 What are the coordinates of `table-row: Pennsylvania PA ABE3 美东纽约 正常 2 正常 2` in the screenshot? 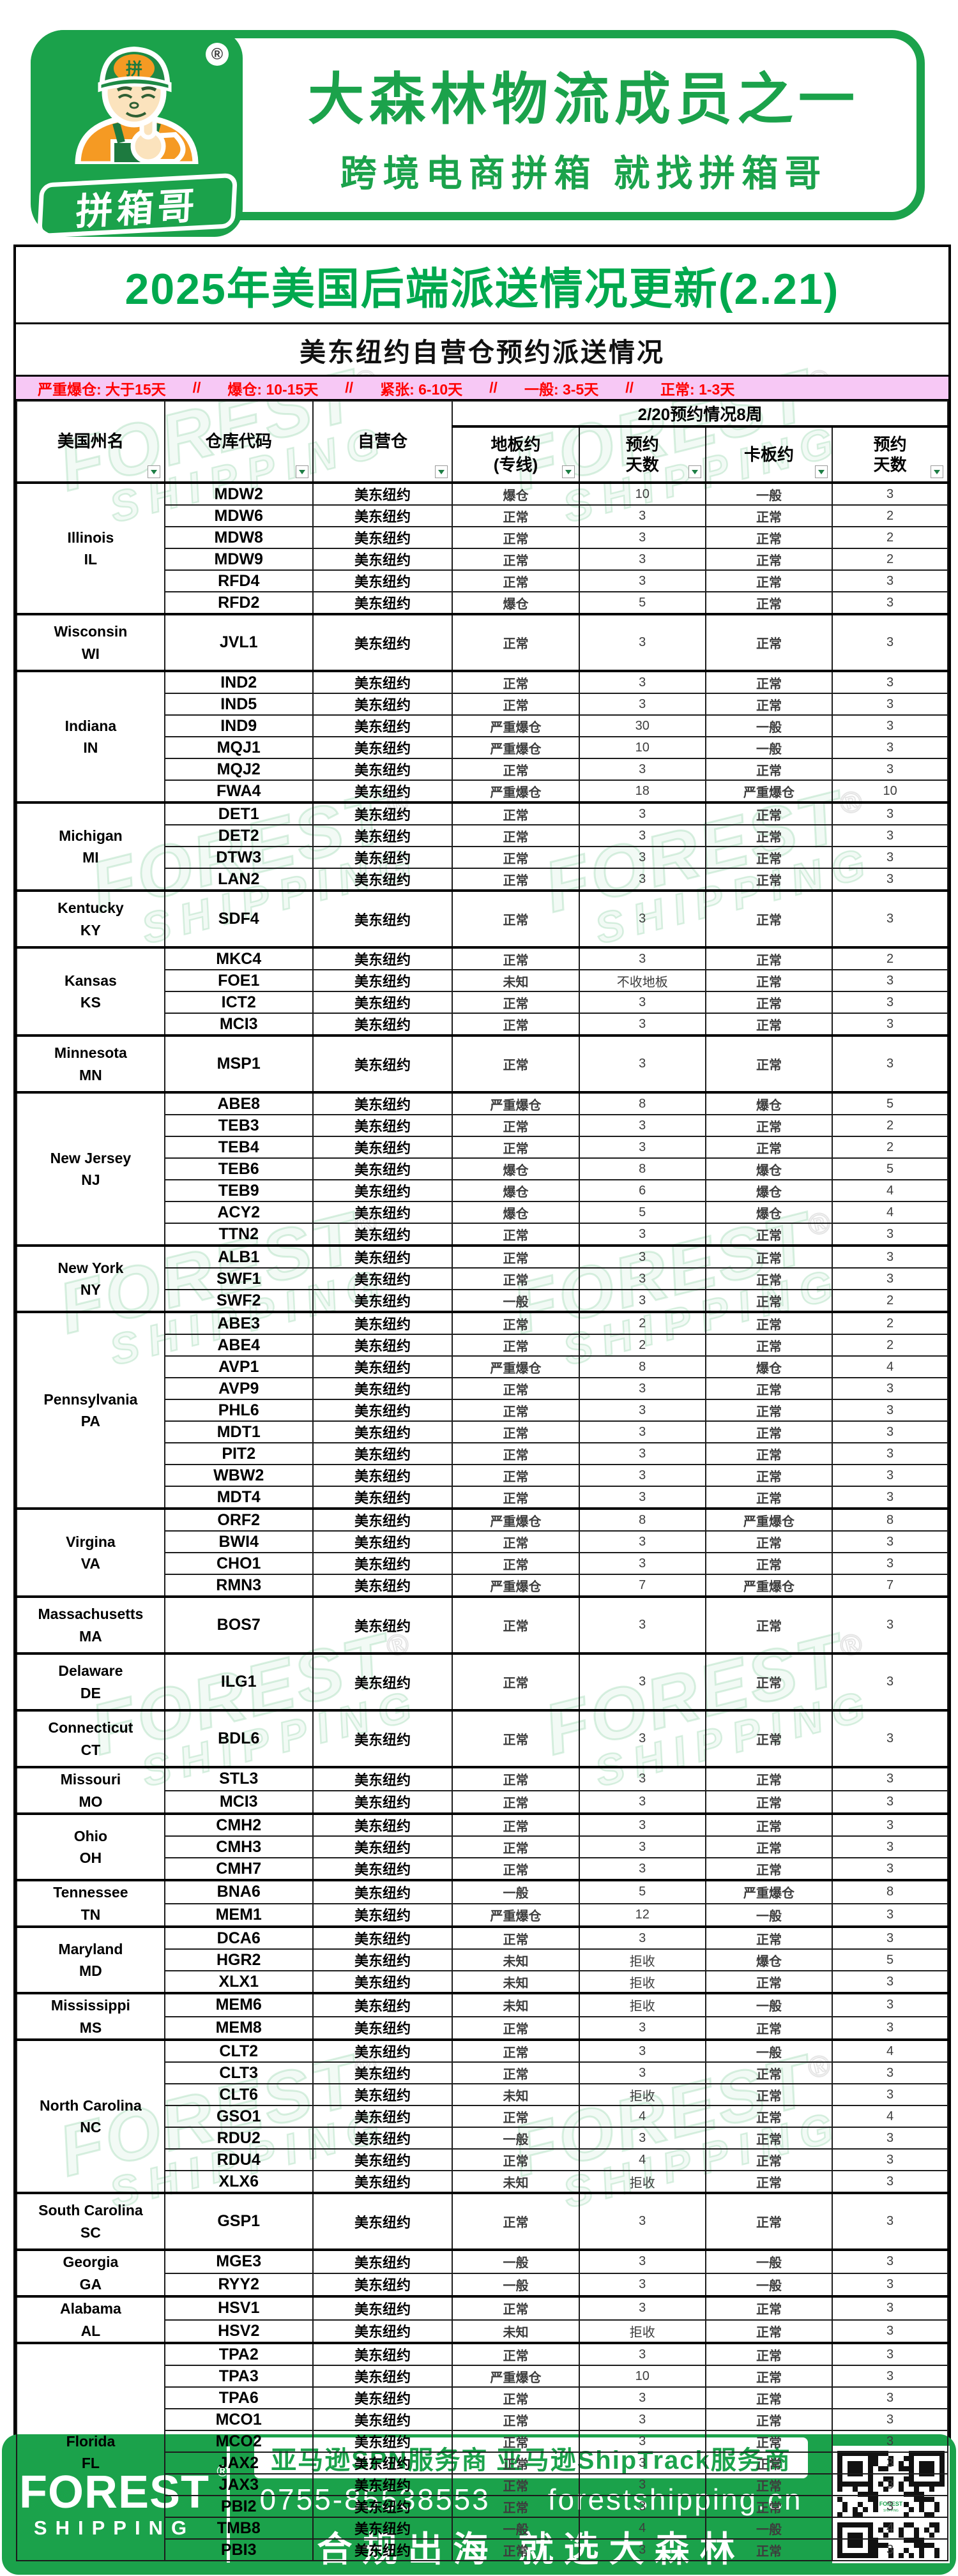 It's located at (482, 1410).